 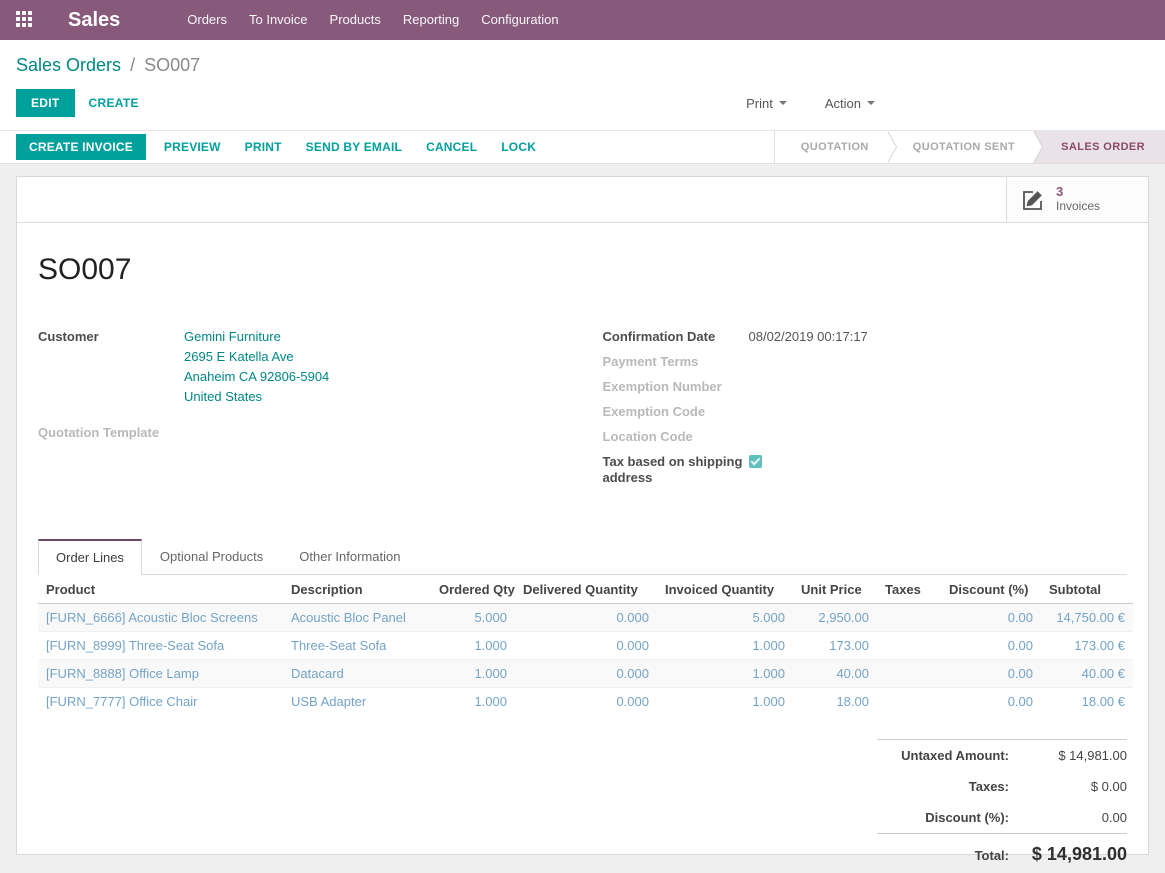 What do you see at coordinates (278, 19) in the screenshot?
I see `nav-menu-to-invoice: To Invoice` at bounding box center [278, 19].